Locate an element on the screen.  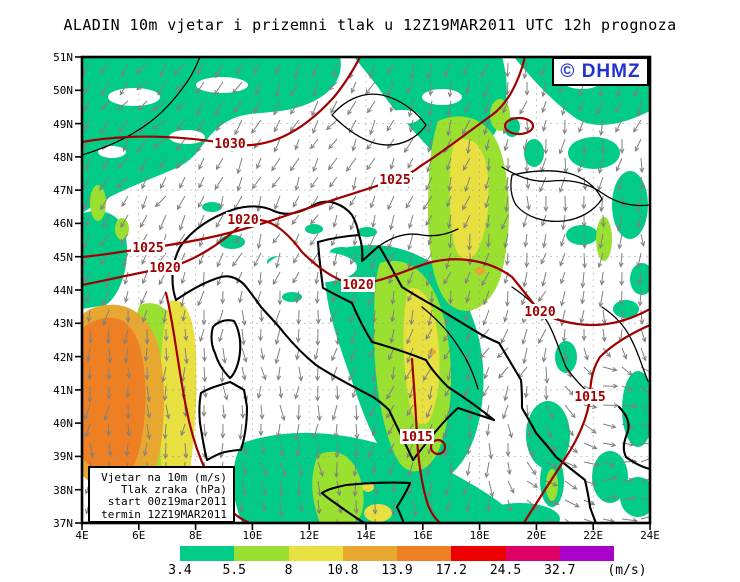
lon-label: 20E is located at coordinates (536, 535).